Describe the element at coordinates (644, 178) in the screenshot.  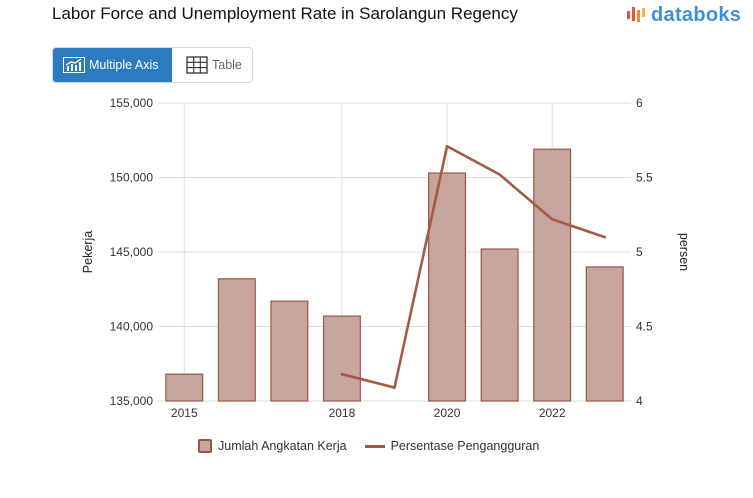
I see `right-tick-label: 5.5` at that location.